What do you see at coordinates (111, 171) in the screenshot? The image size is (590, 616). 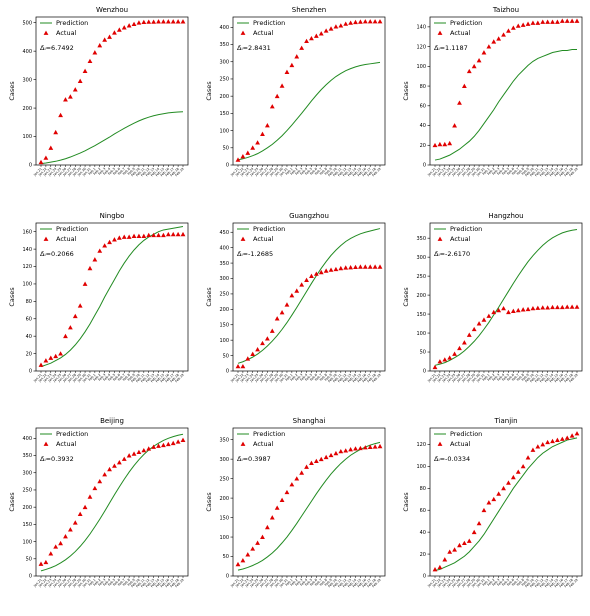 I see `x-tick-label: Feb.5` at bounding box center [111, 171].